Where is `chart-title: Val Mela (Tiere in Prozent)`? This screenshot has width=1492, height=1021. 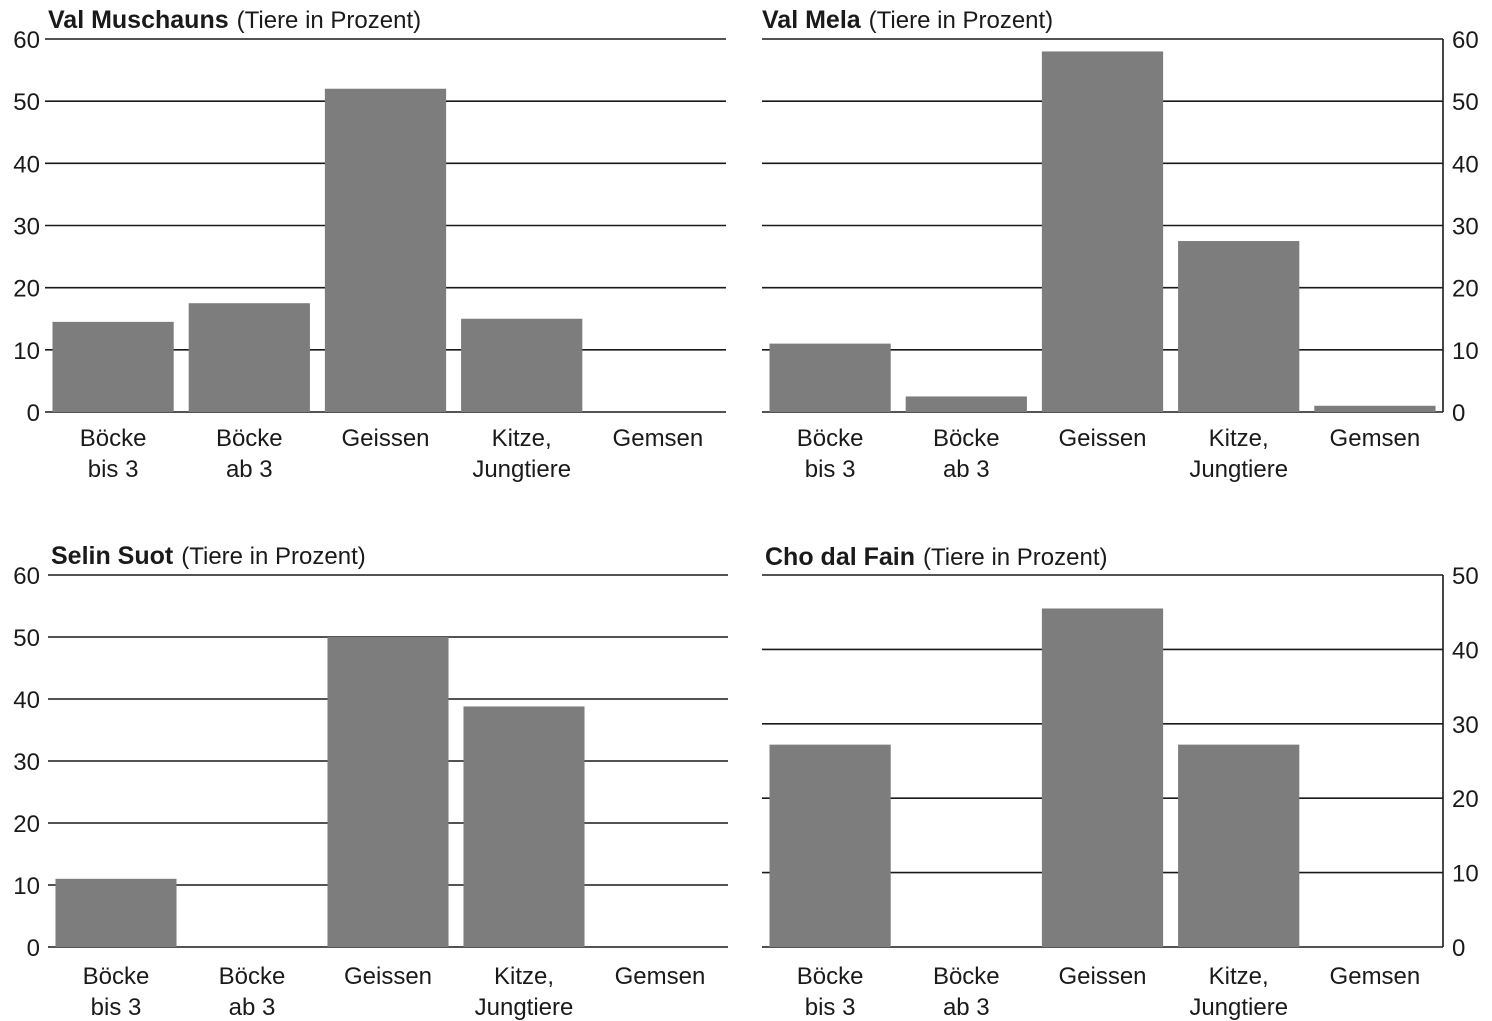 chart-title: Val Mela (Tiere in Prozent) is located at coordinates (907, 20).